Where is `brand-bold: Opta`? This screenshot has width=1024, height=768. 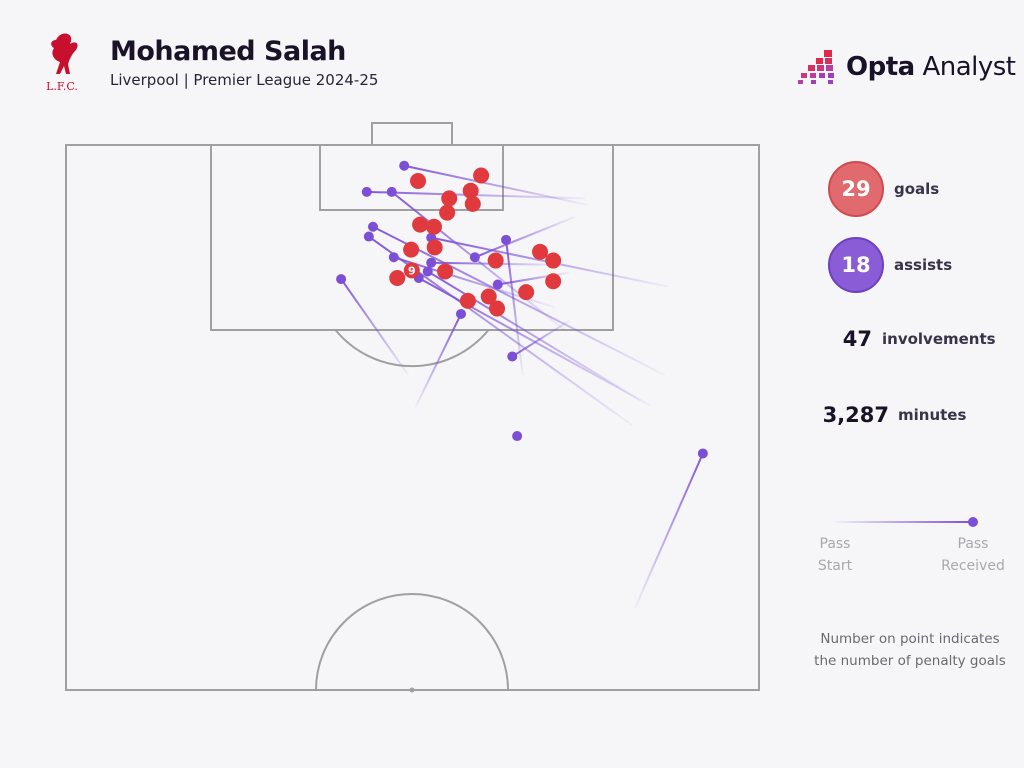 brand-bold: Opta is located at coordinates (880, 67).